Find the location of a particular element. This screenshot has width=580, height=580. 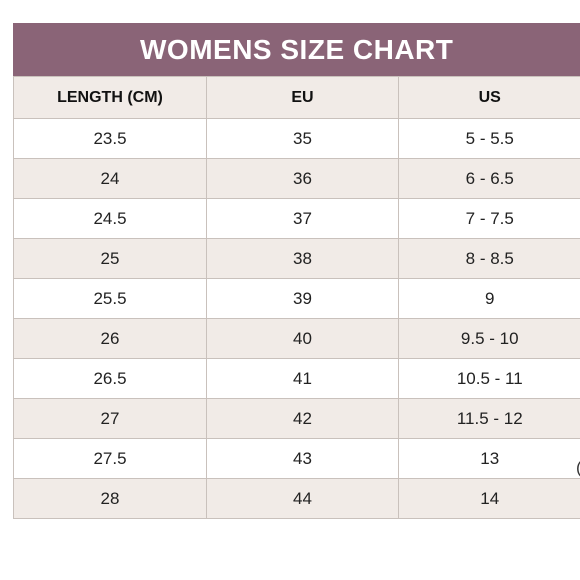

length-cell: 27.5 is located at coordinates (110, 458).